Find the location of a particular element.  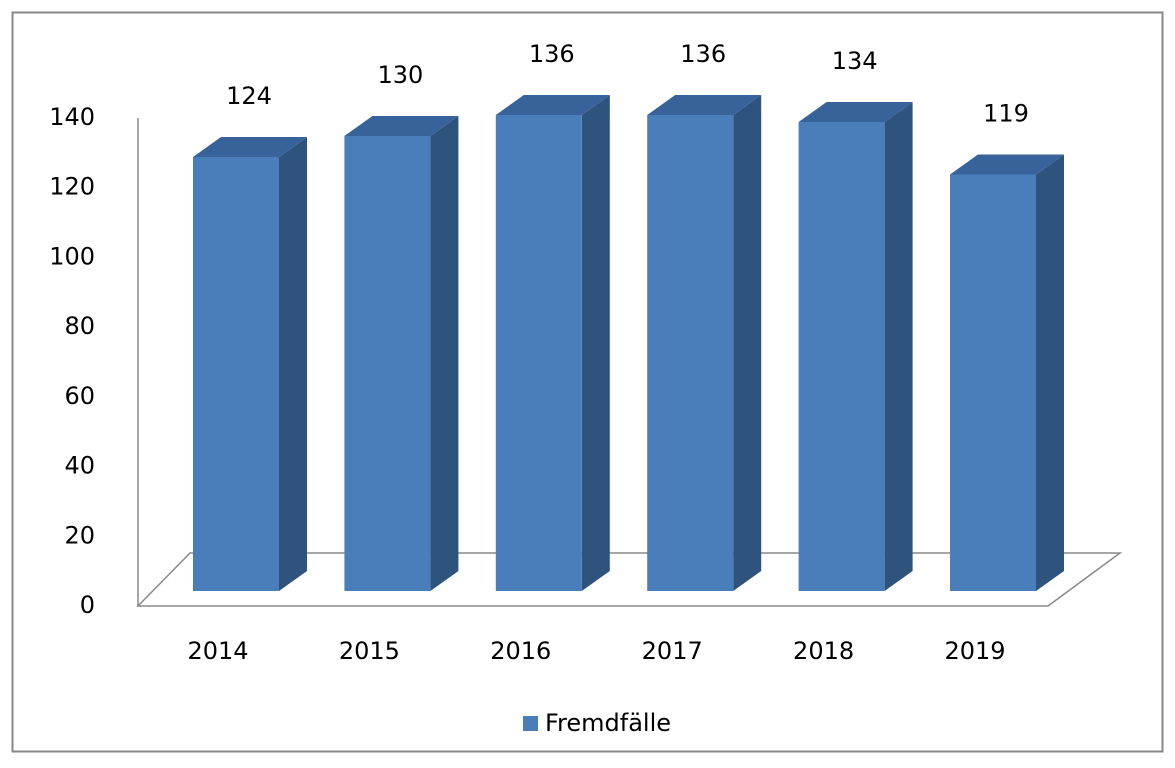

y-tick-label: 140 is located at coordinates (72, 117).